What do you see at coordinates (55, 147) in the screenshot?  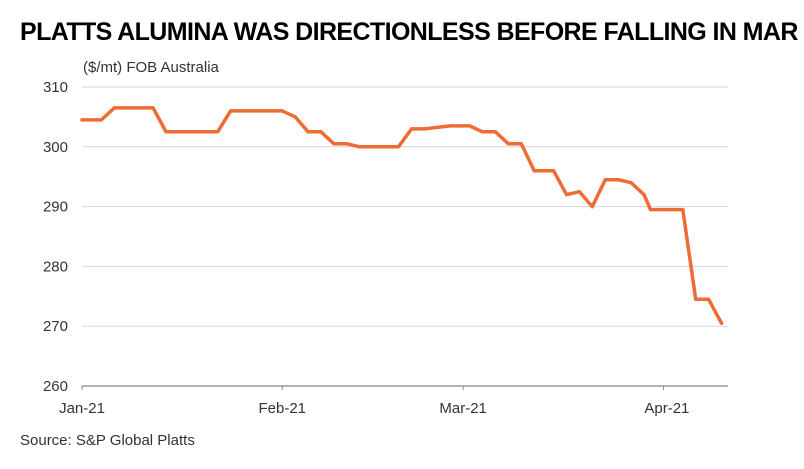 I see `y-tick-label: 300` at bounding box center [55, 147].